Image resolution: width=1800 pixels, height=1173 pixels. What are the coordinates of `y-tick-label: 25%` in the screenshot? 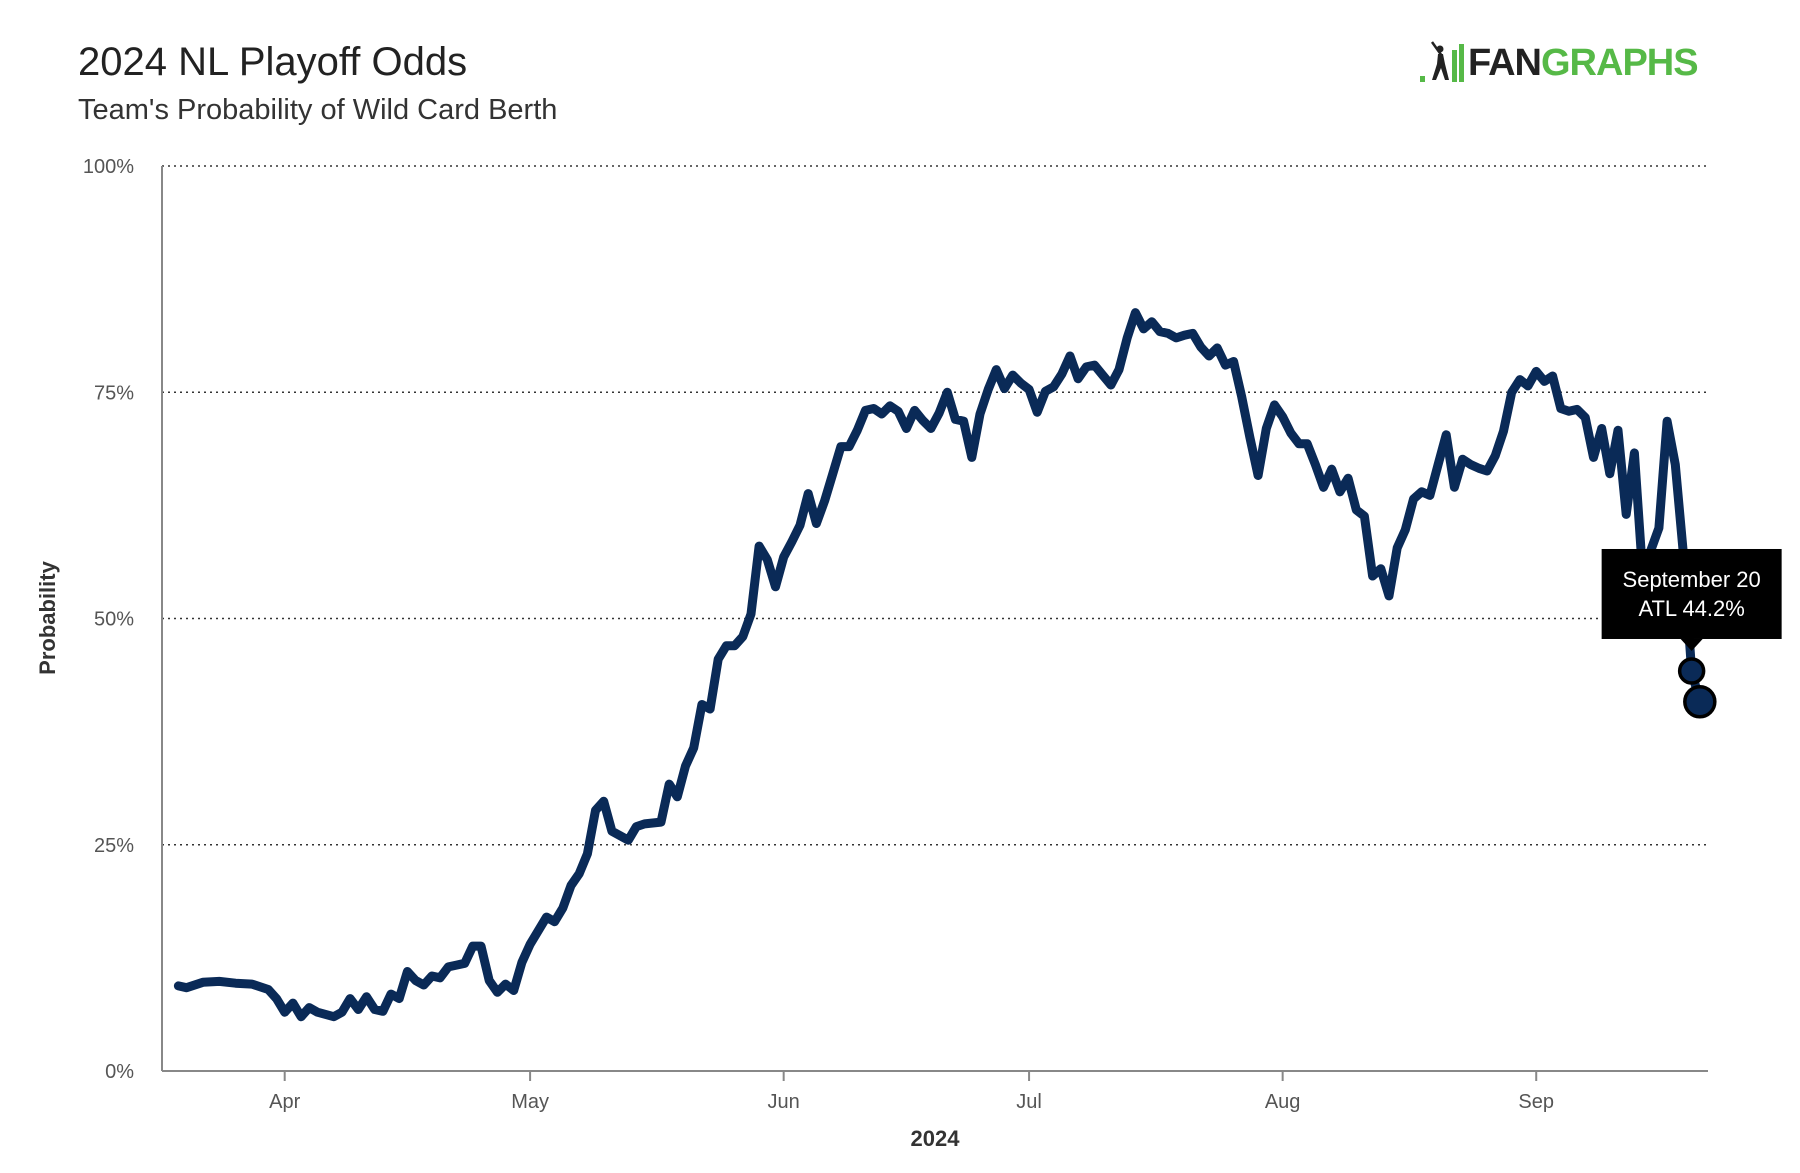 It's located at (114, 846).